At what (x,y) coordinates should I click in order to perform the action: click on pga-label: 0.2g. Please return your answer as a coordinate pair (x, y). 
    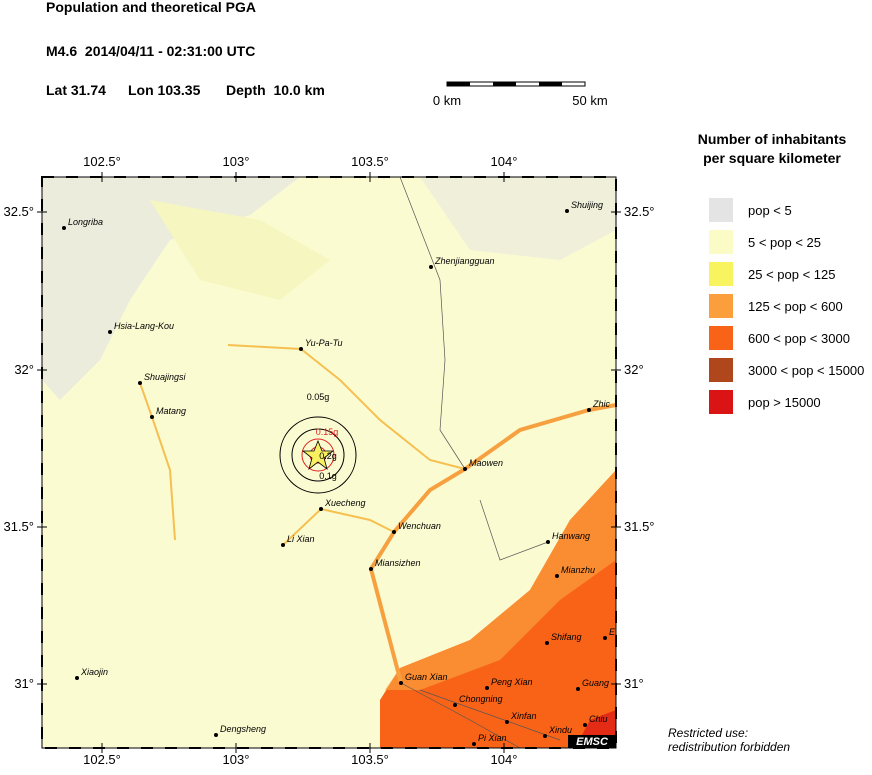
    Looking at the image, I should click on (328, 456).